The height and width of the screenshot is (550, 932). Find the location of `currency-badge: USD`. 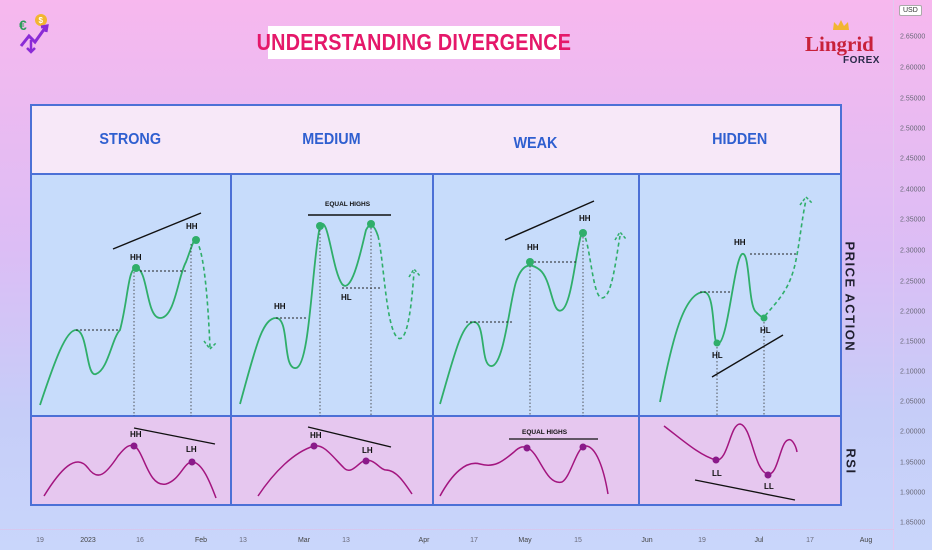

currency-badge: USD is located at coordinates (910, 10).